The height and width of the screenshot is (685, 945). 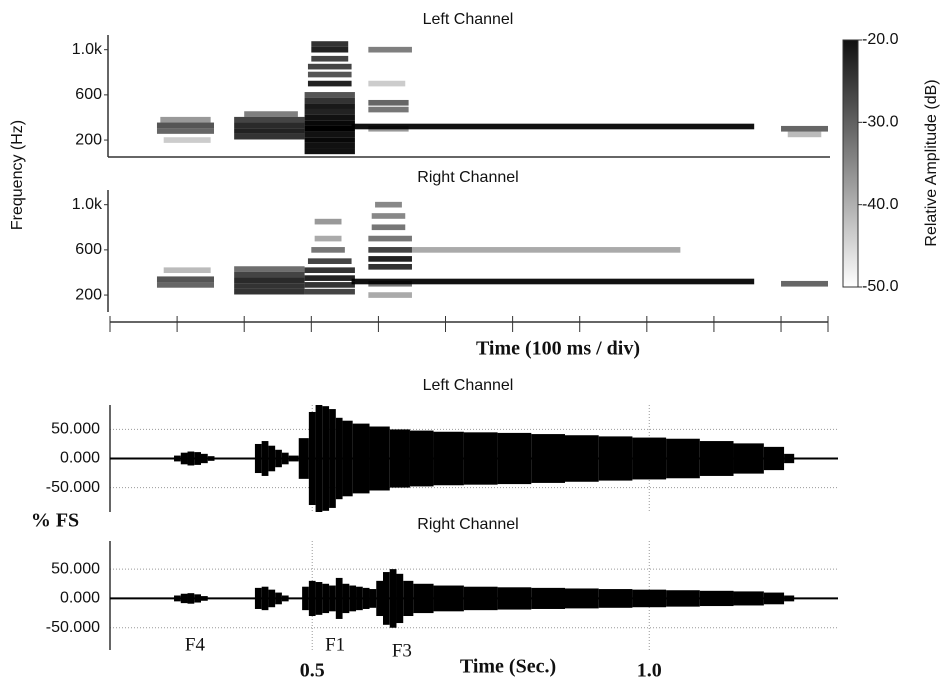 What do you see at coordinates (312, 671) in the screenshot?
I see `x-tick-label: 0.5` at bounding box center [312, 671].